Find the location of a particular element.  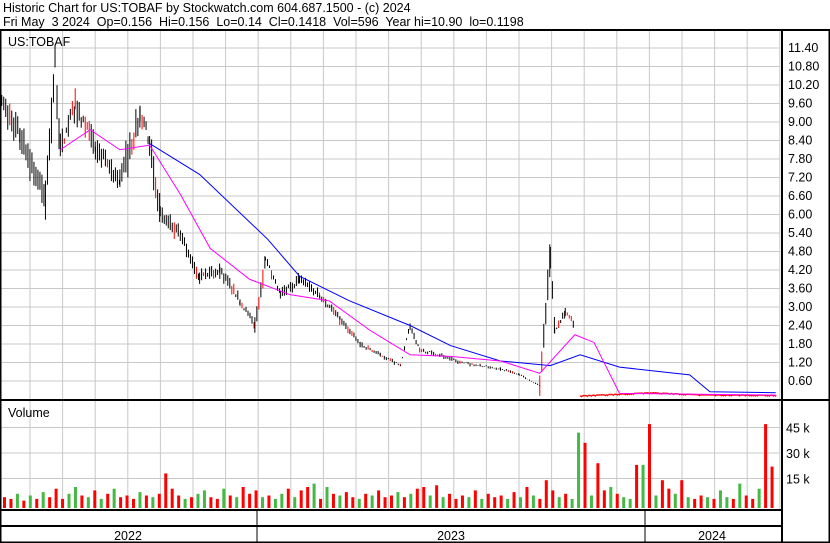

price-tick-label: 10.20 is located at coordinates (803, 85).